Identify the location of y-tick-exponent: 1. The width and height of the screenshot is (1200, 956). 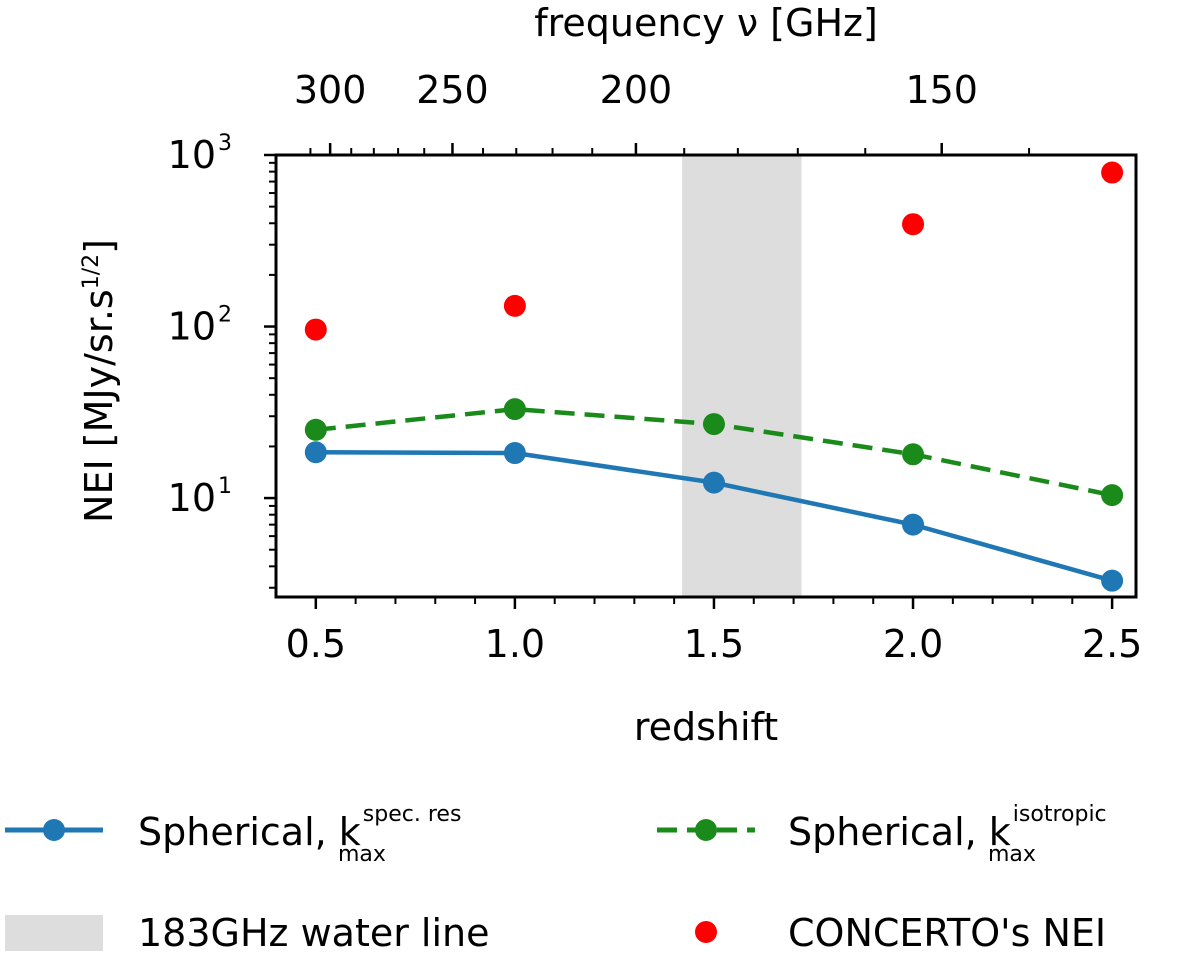
(225, 486).